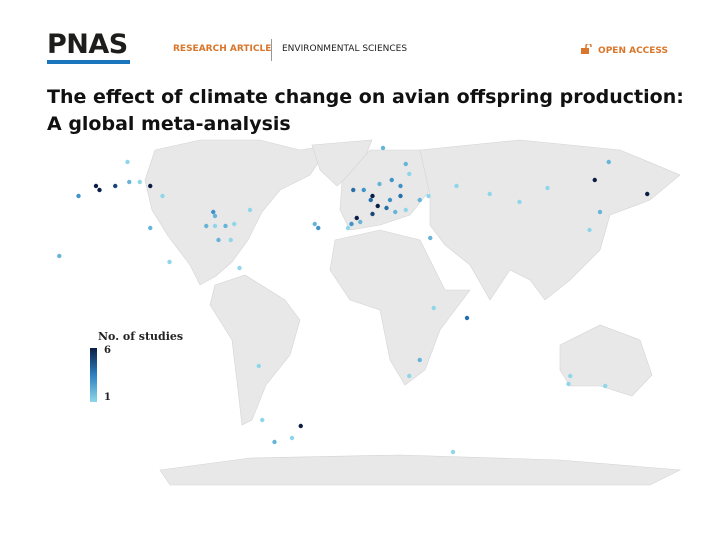 Image resolution: width=720 pixels, height=540 pixels. Describe the element at coordinates (88, 47) in the screenshot. I see `logo: PNAS` at that location.